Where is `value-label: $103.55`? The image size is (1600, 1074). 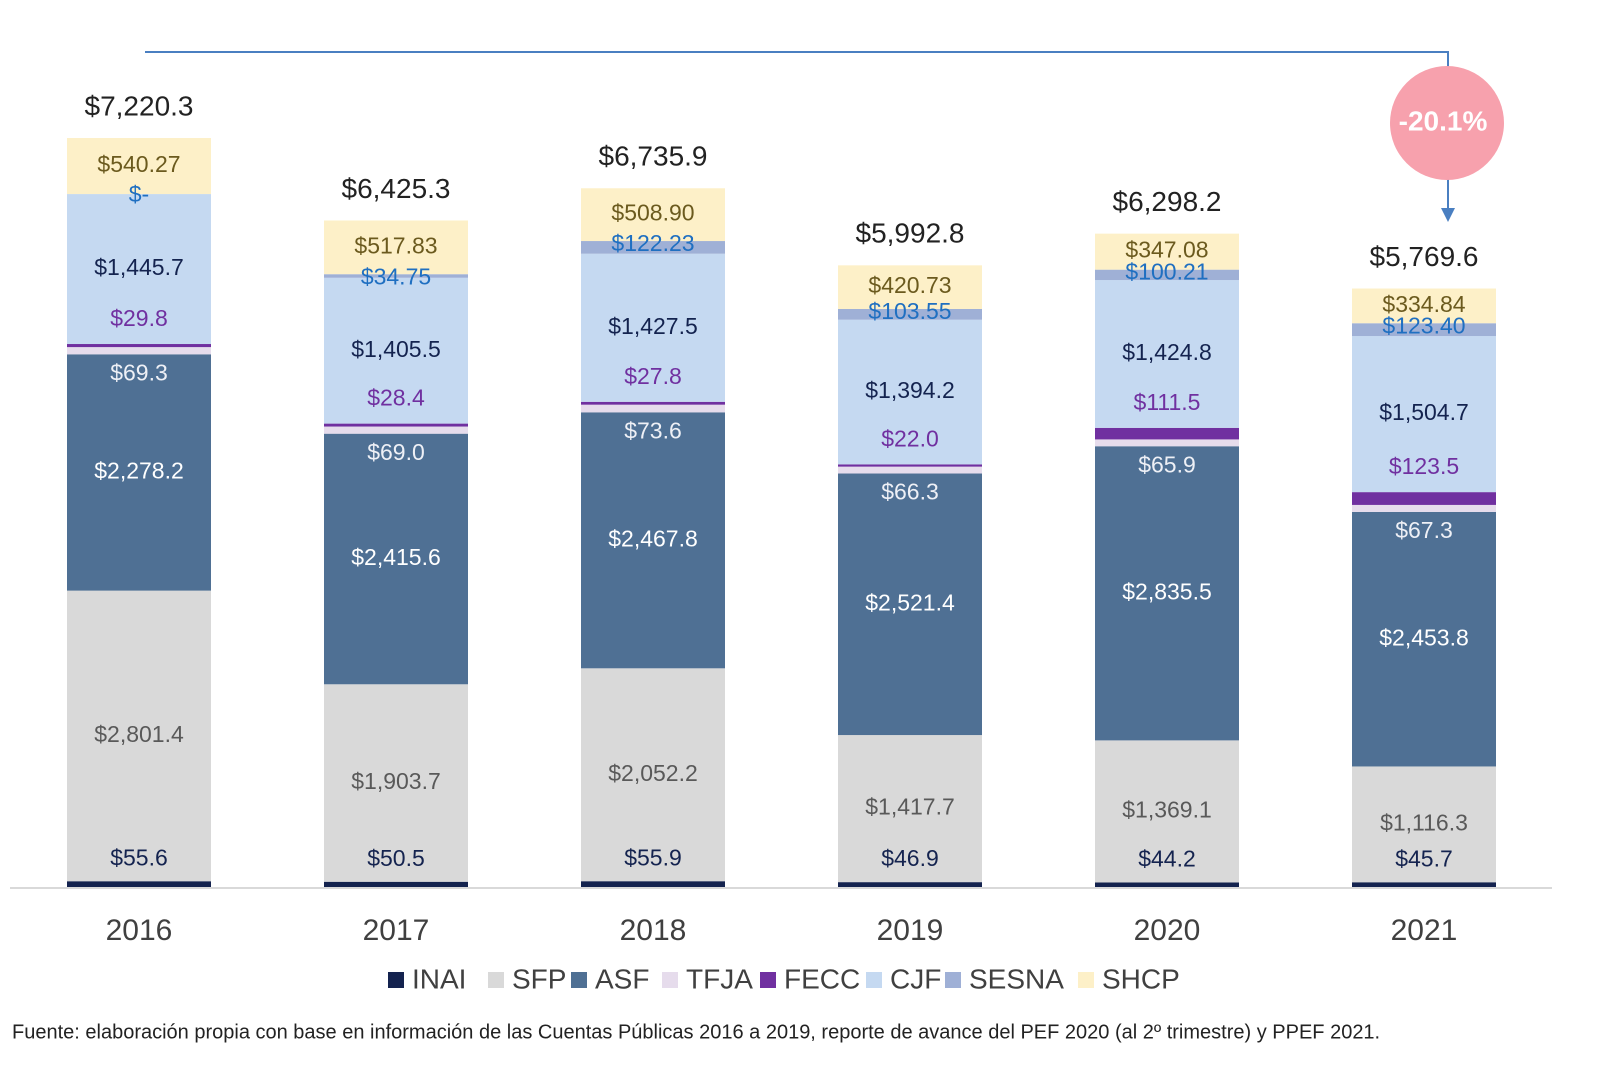 value-label: $103.55 is located at coordinates (909, 311).